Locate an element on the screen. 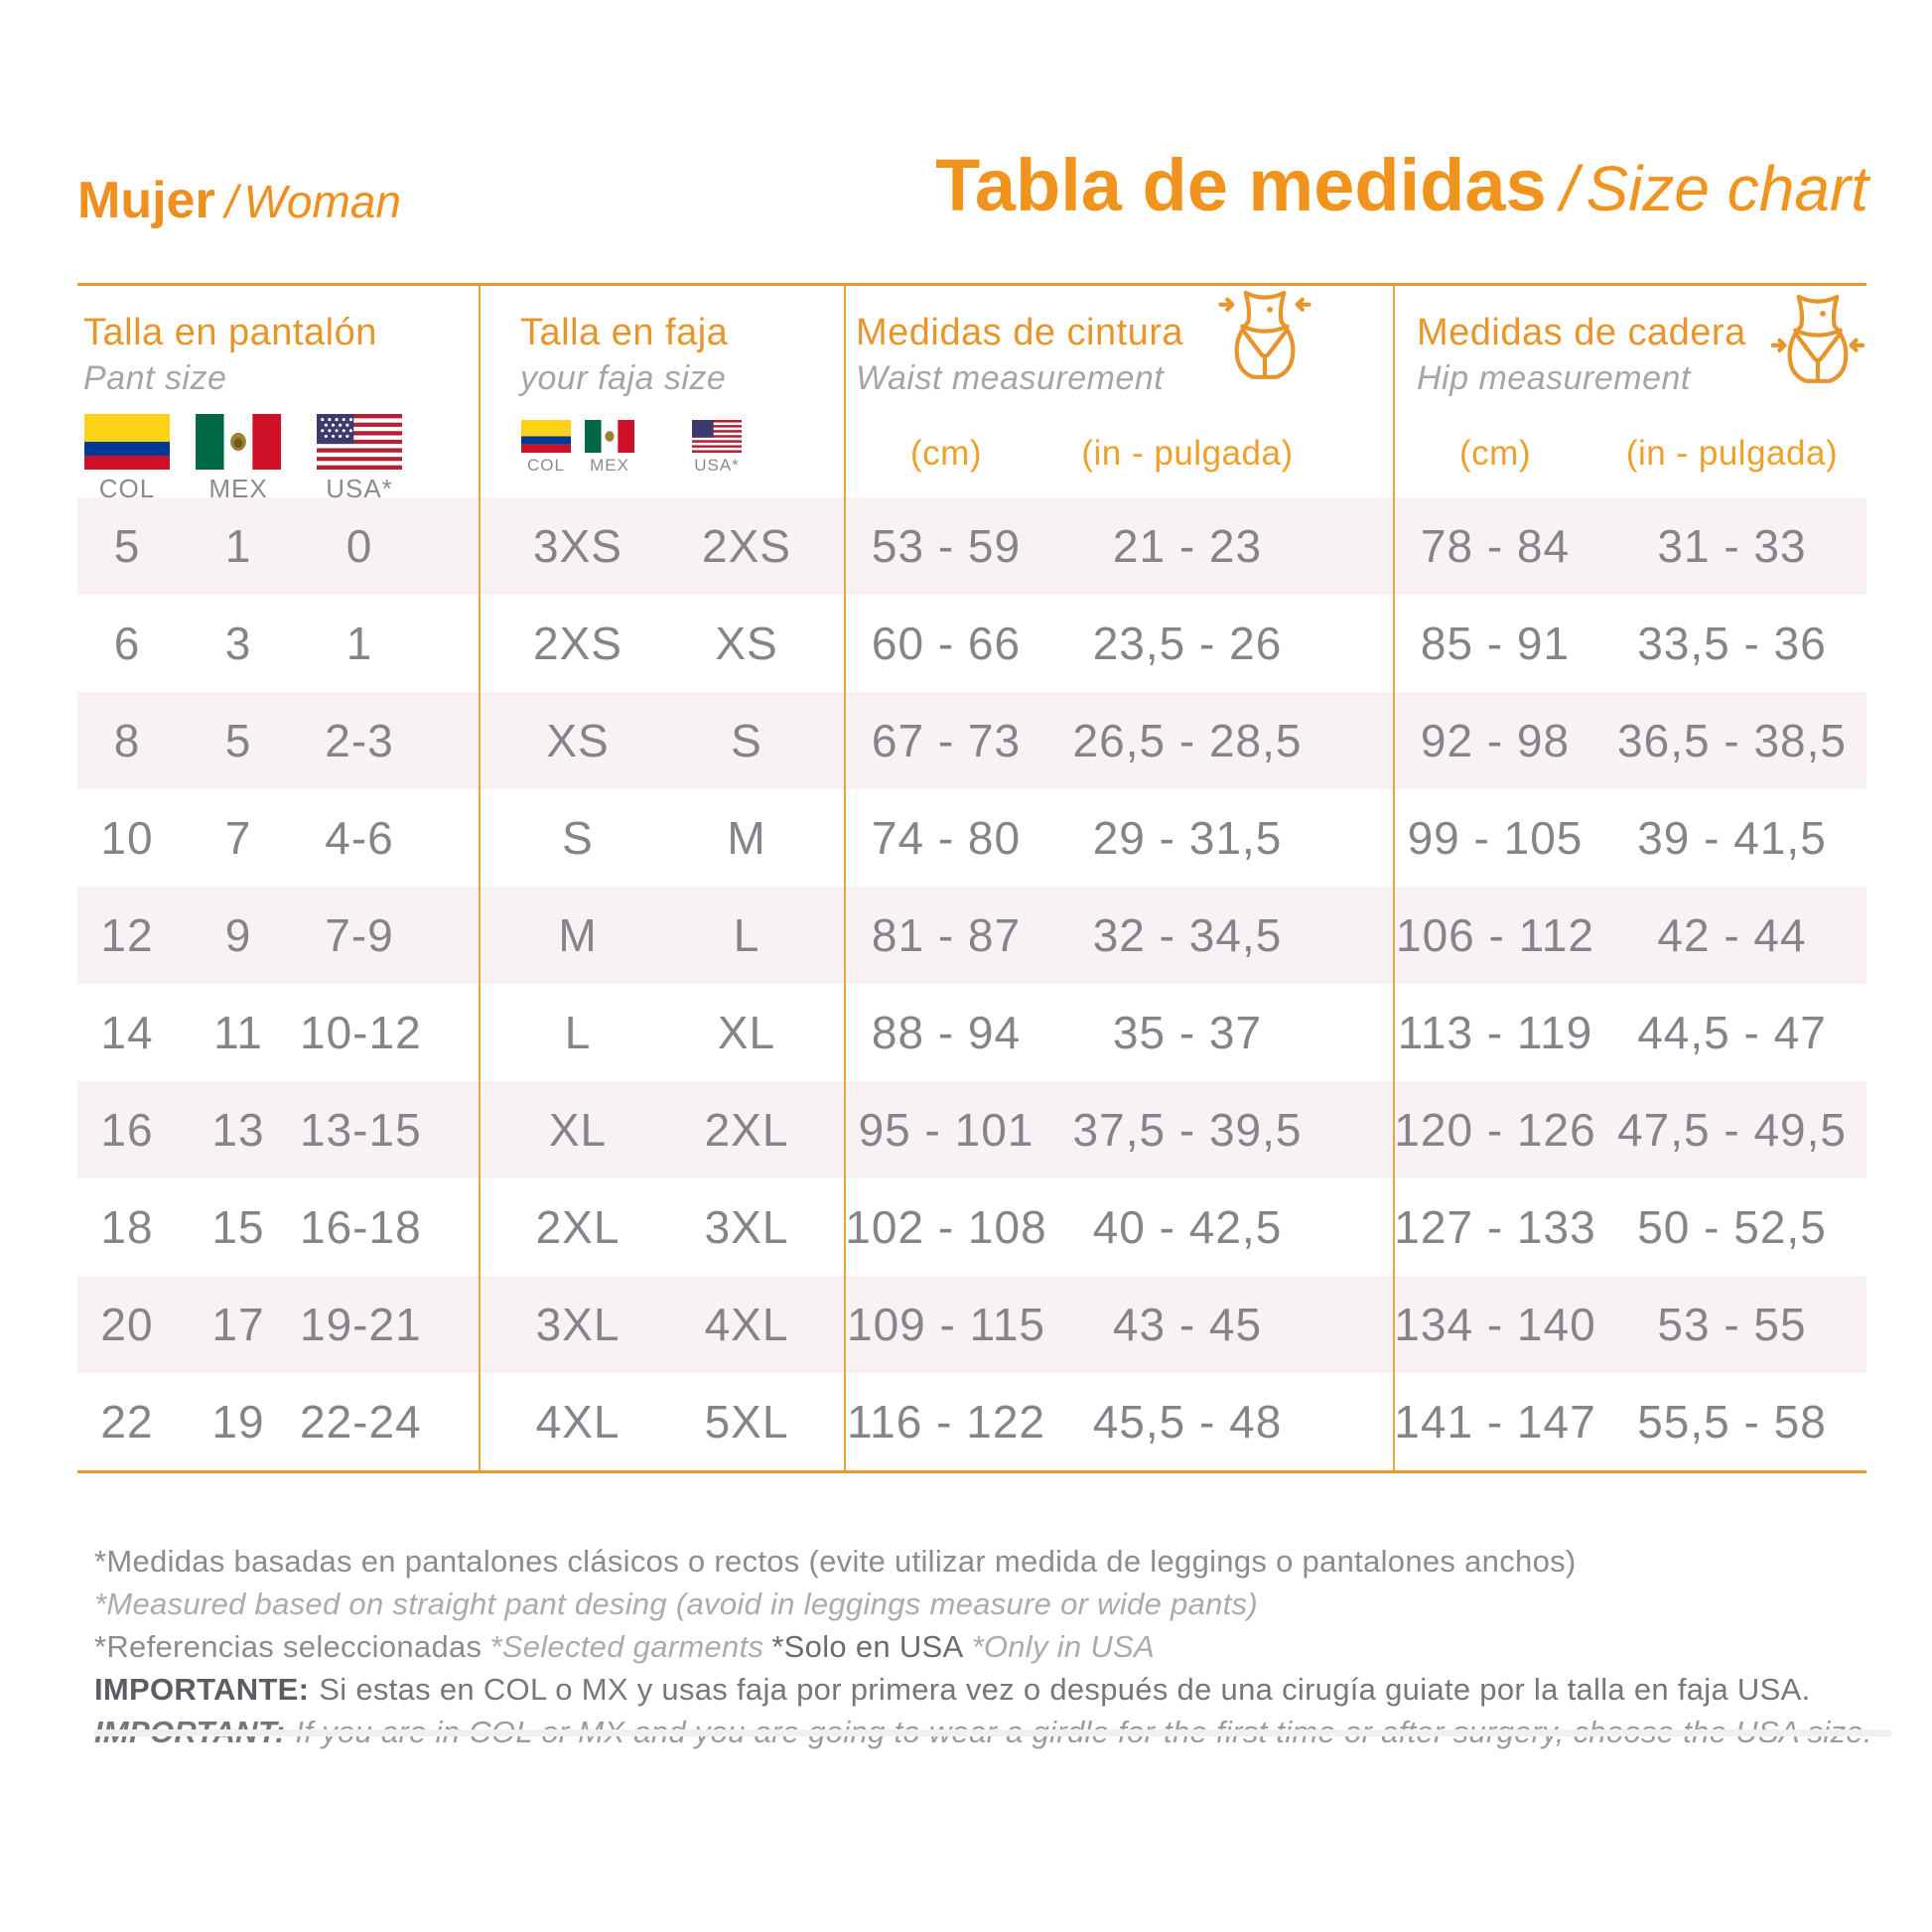 Image resolution: width=1932 pixels, height=1932 pixels. cell: 47,5 - 49,5 is located at coordinates (1732, 1130).